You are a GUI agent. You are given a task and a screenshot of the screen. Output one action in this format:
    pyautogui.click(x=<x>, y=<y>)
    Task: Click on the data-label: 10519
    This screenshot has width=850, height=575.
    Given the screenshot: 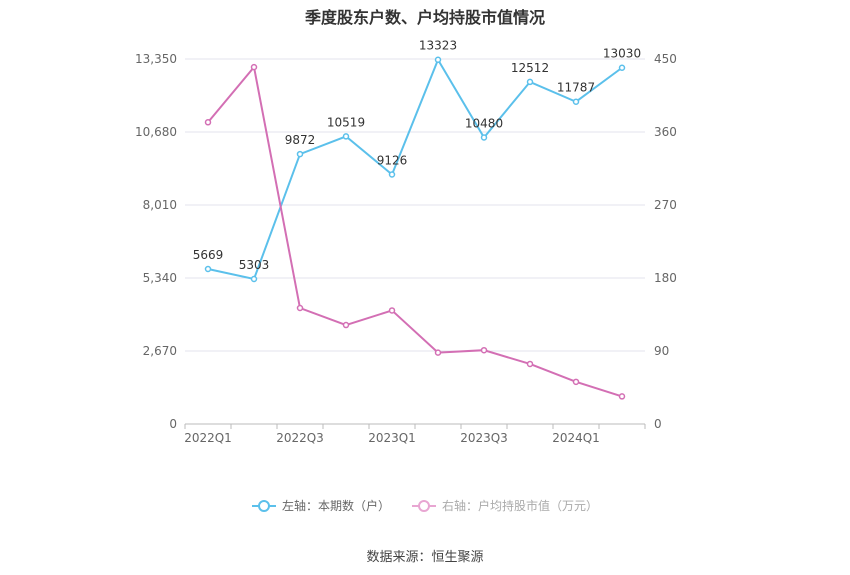 What is the action you would take?
    pyautogui.click(x=346, y=122)
    